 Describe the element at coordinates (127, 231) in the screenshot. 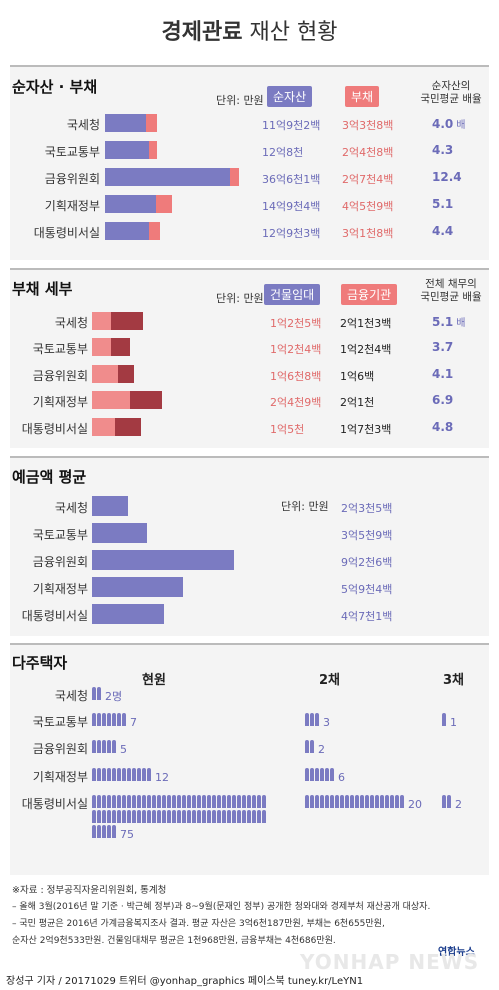

I see `bar-net-assets` at that location.